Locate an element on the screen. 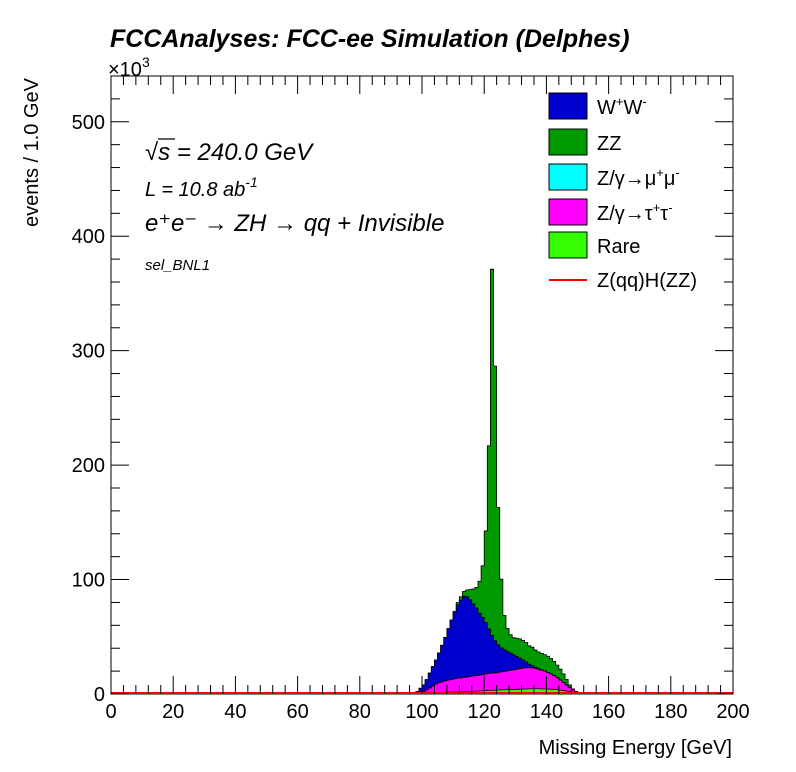  legend-label-zz: ZZ is located at coordinates (609, 144).